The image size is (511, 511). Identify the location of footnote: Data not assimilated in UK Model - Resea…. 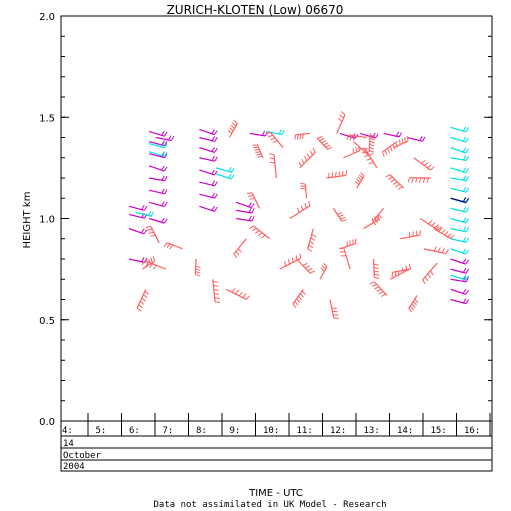
(270, 505).